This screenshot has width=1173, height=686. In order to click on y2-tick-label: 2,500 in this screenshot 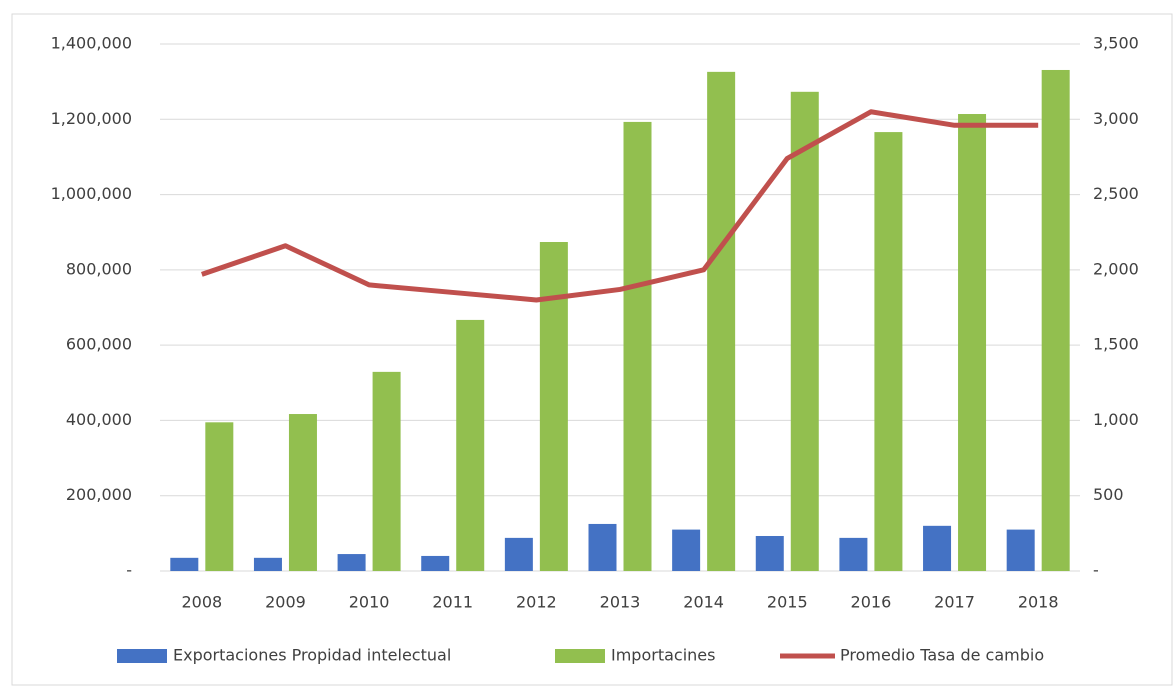, I will do `click(1116, 193)`.